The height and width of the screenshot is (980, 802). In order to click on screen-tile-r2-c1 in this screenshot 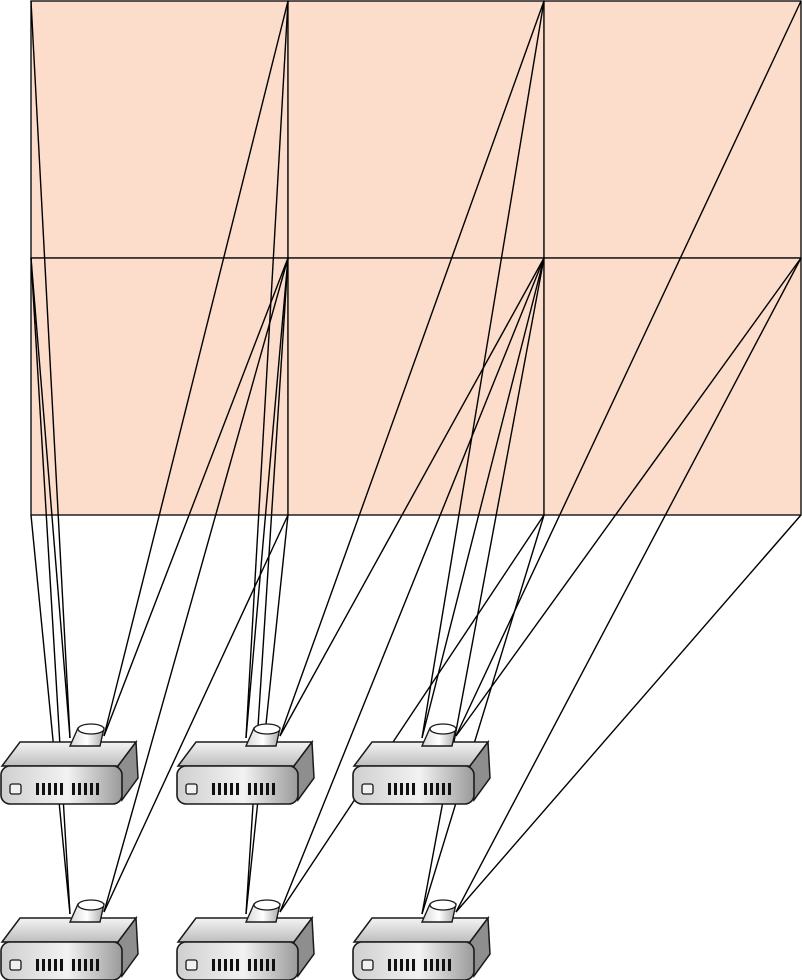, I will do `click(159, 386)`.